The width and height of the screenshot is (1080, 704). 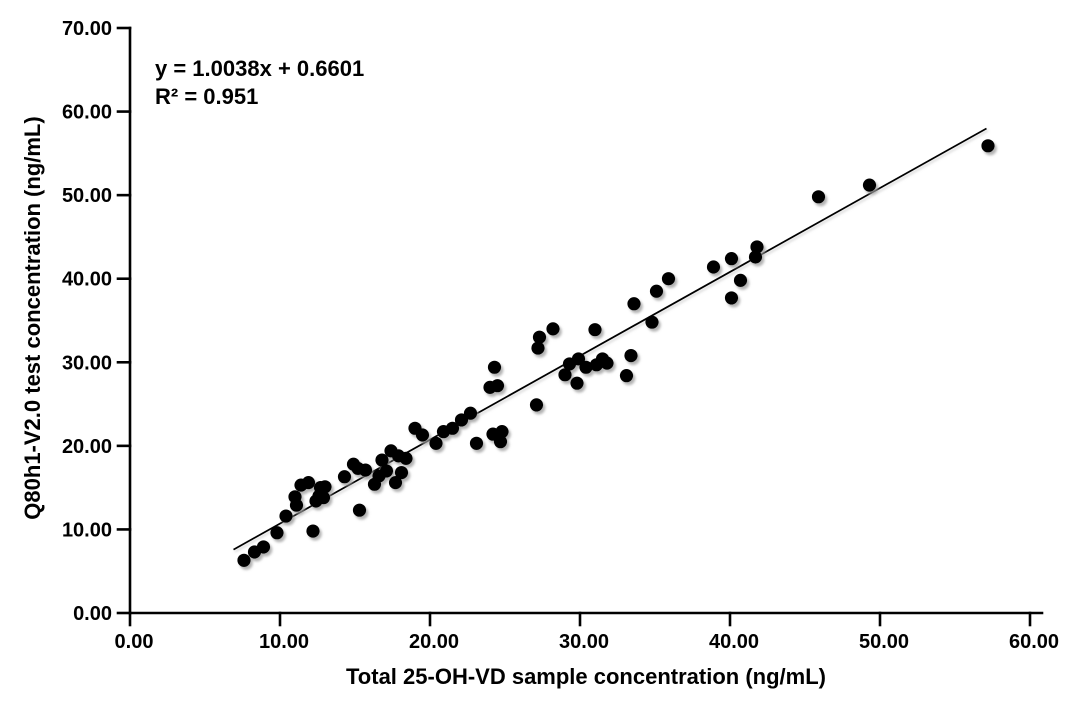 What do you see at coordinates (87, 363) in the screenshot?
I see `y-tick-label: 30.00` at bounding box center [87, 363].